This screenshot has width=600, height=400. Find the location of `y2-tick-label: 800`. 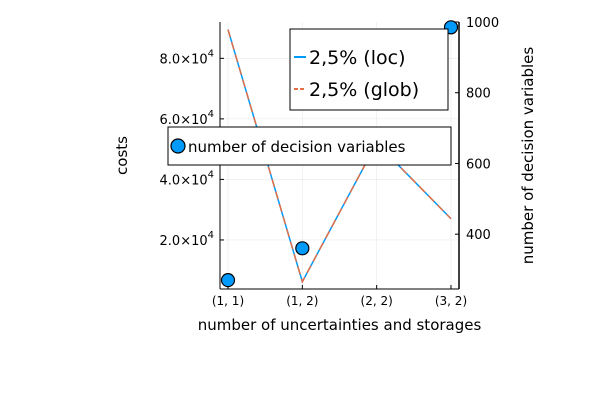

y2-tick-label: 800 is located at coordinates (478, 94).